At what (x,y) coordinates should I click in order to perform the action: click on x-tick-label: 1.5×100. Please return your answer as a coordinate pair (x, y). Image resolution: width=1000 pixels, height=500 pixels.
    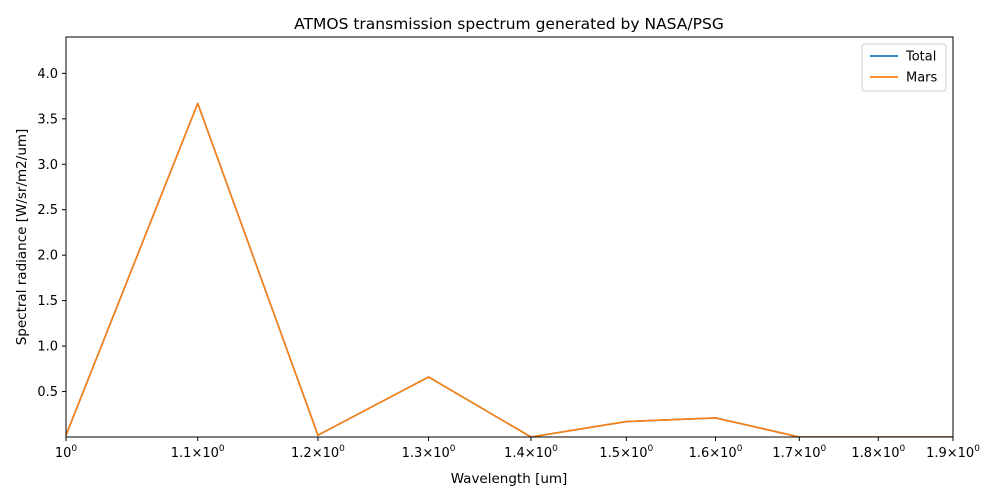
    Looking at the image, I should click on (626, 452).